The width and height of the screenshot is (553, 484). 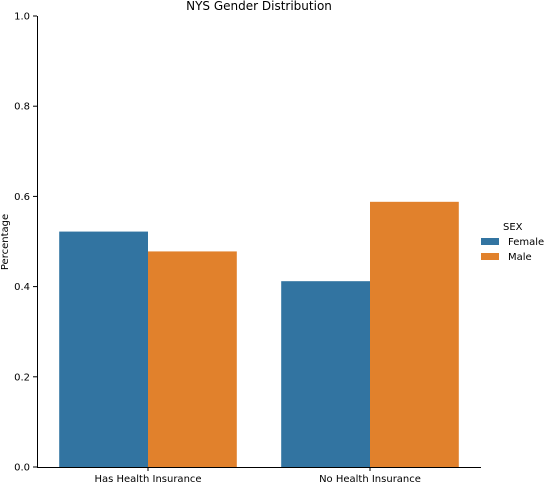 I want to click on legend-label-female: Female, so click(x=526, y=242).